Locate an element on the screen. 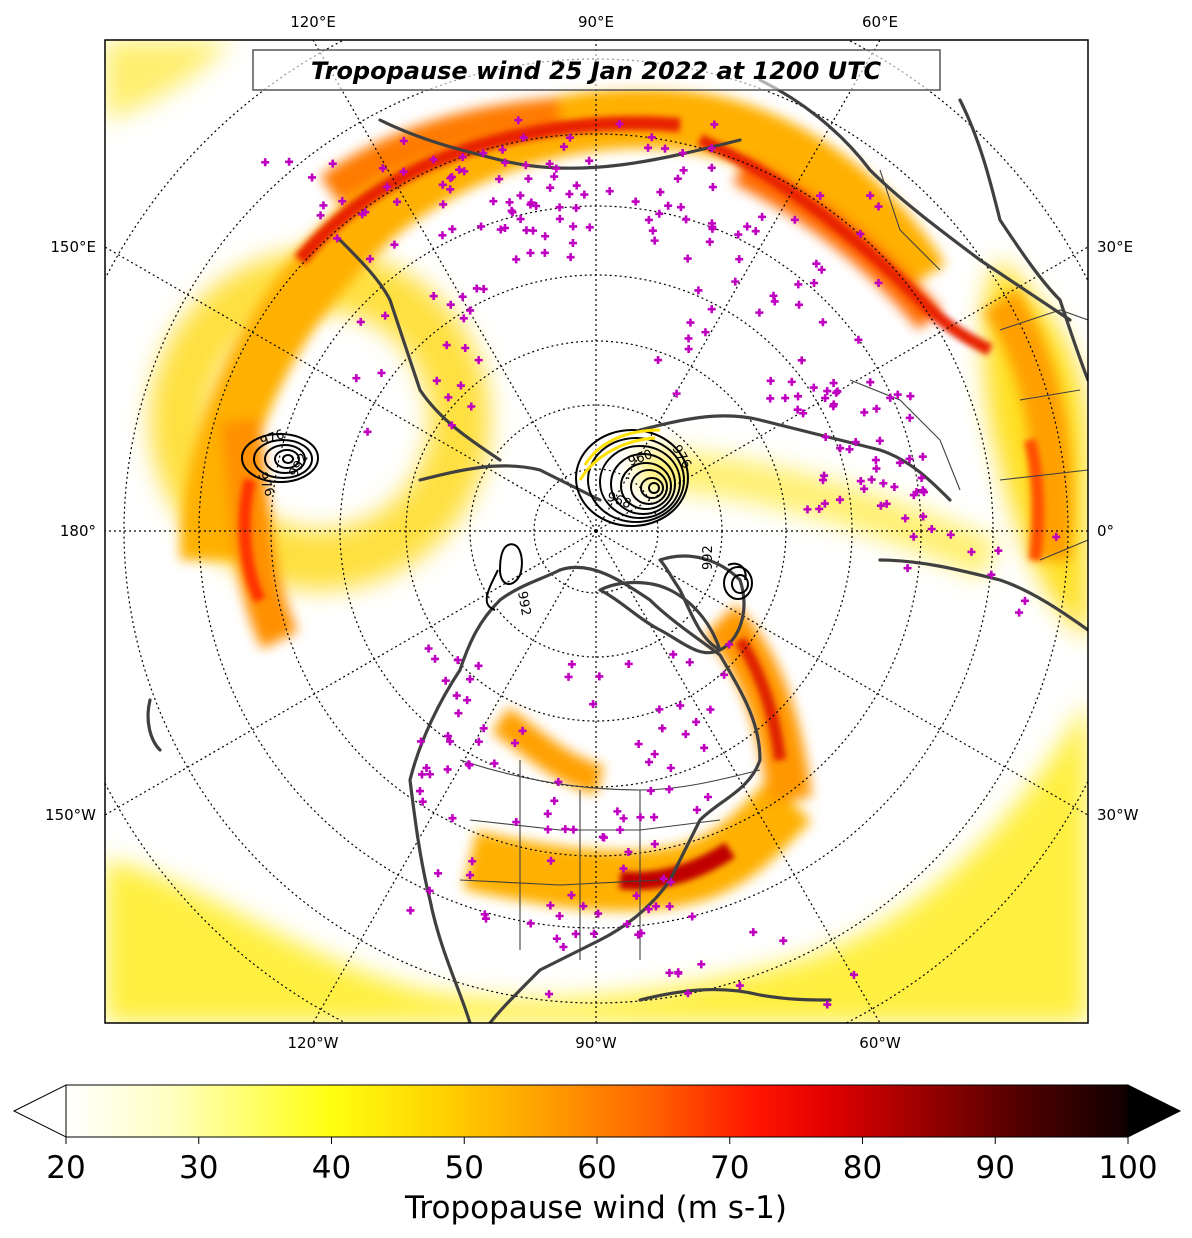  contour-label-992b: 992 is located at coordinates (523, 603).